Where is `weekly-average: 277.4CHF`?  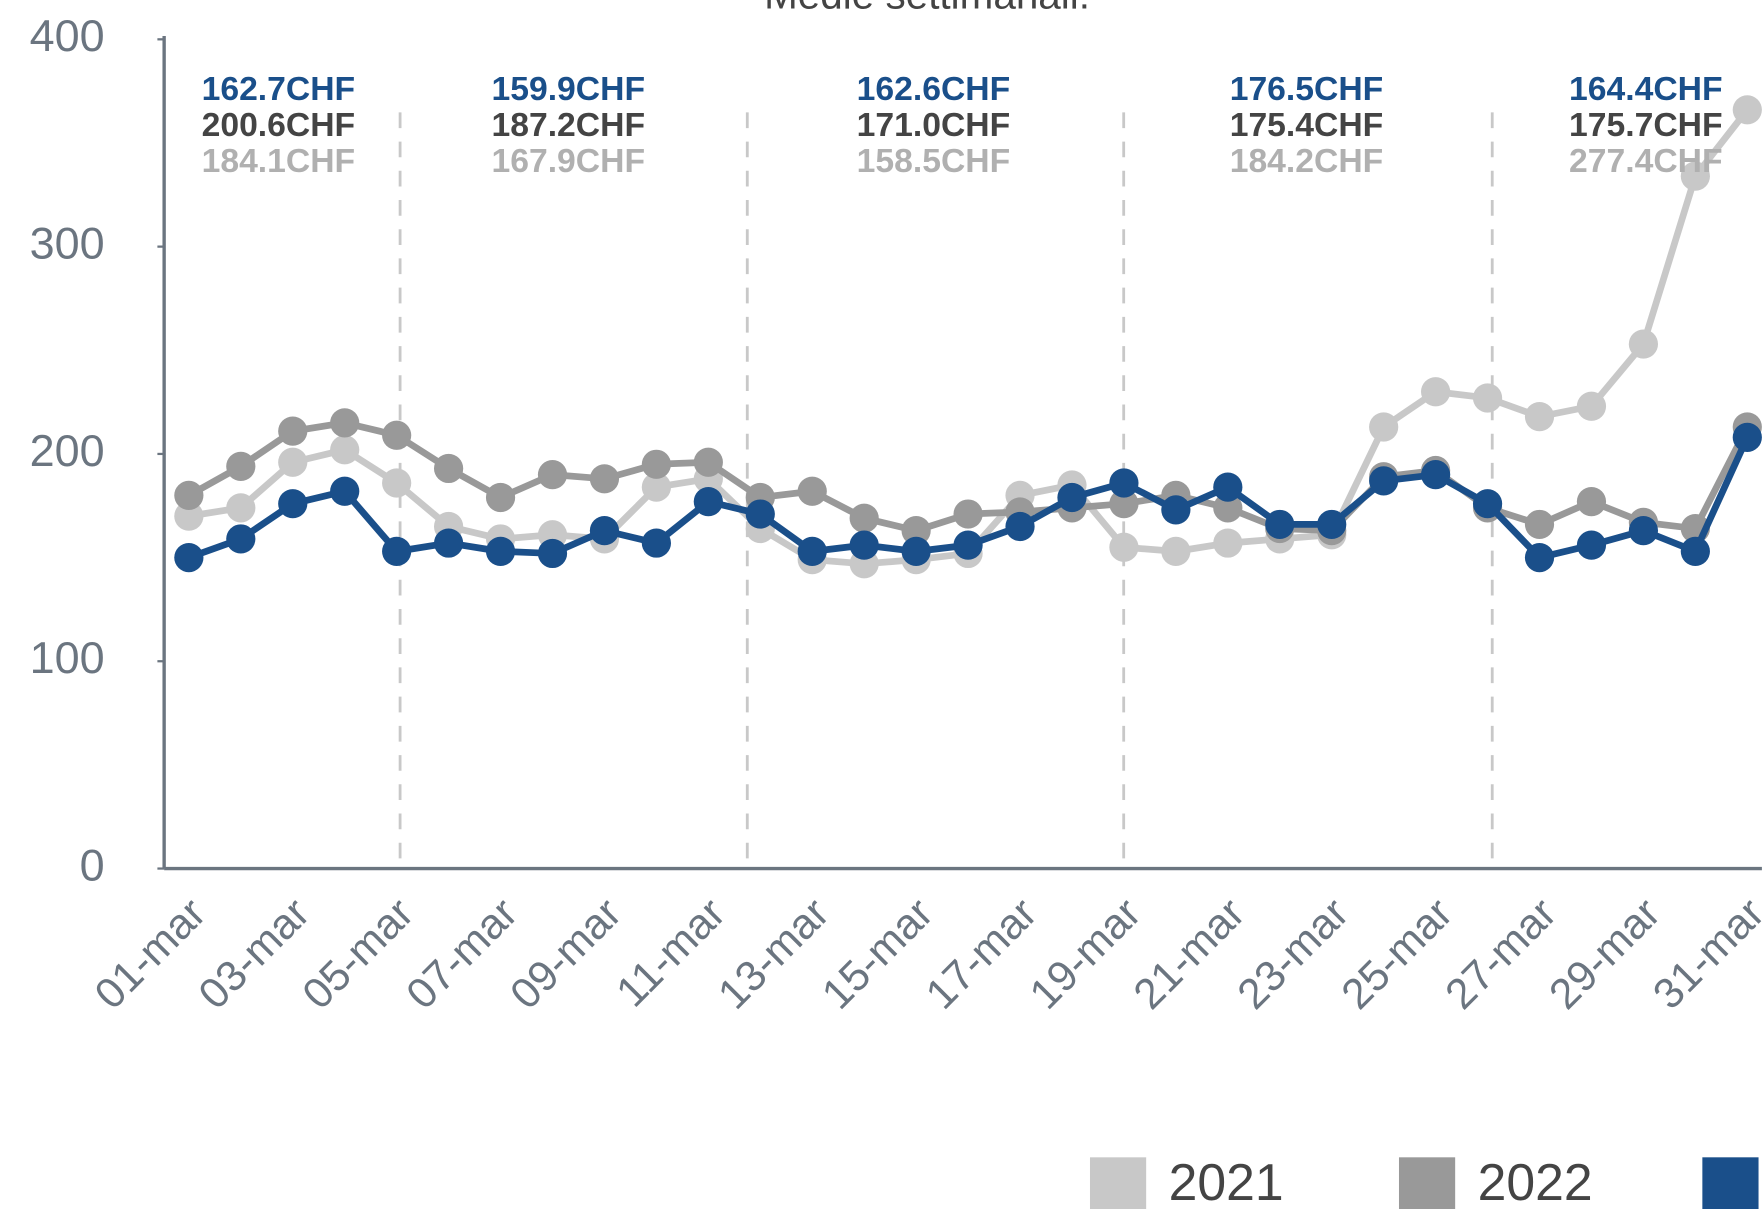
weekly-average: 277.4CHF is located at coordinates (1646, 161).